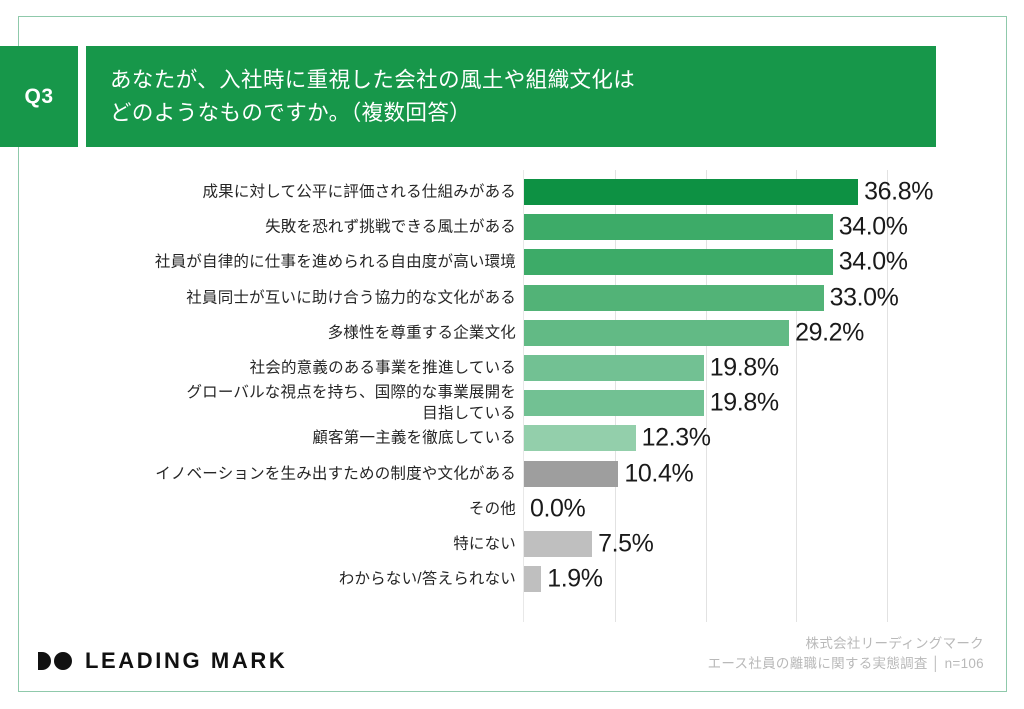 The width and height of the screenshot is (1024, 709). What do you see at coordinates (55, 661) in the screenshot?
I see `logo-mark-icon` at bounding box center [55, 661].